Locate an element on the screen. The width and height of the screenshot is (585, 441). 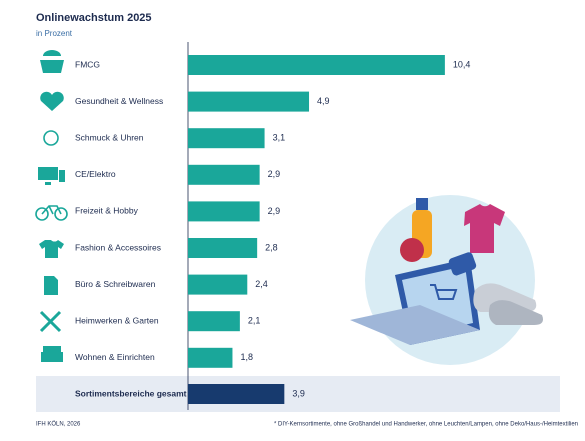
sofa-icon is located at coordinates (52, 354).